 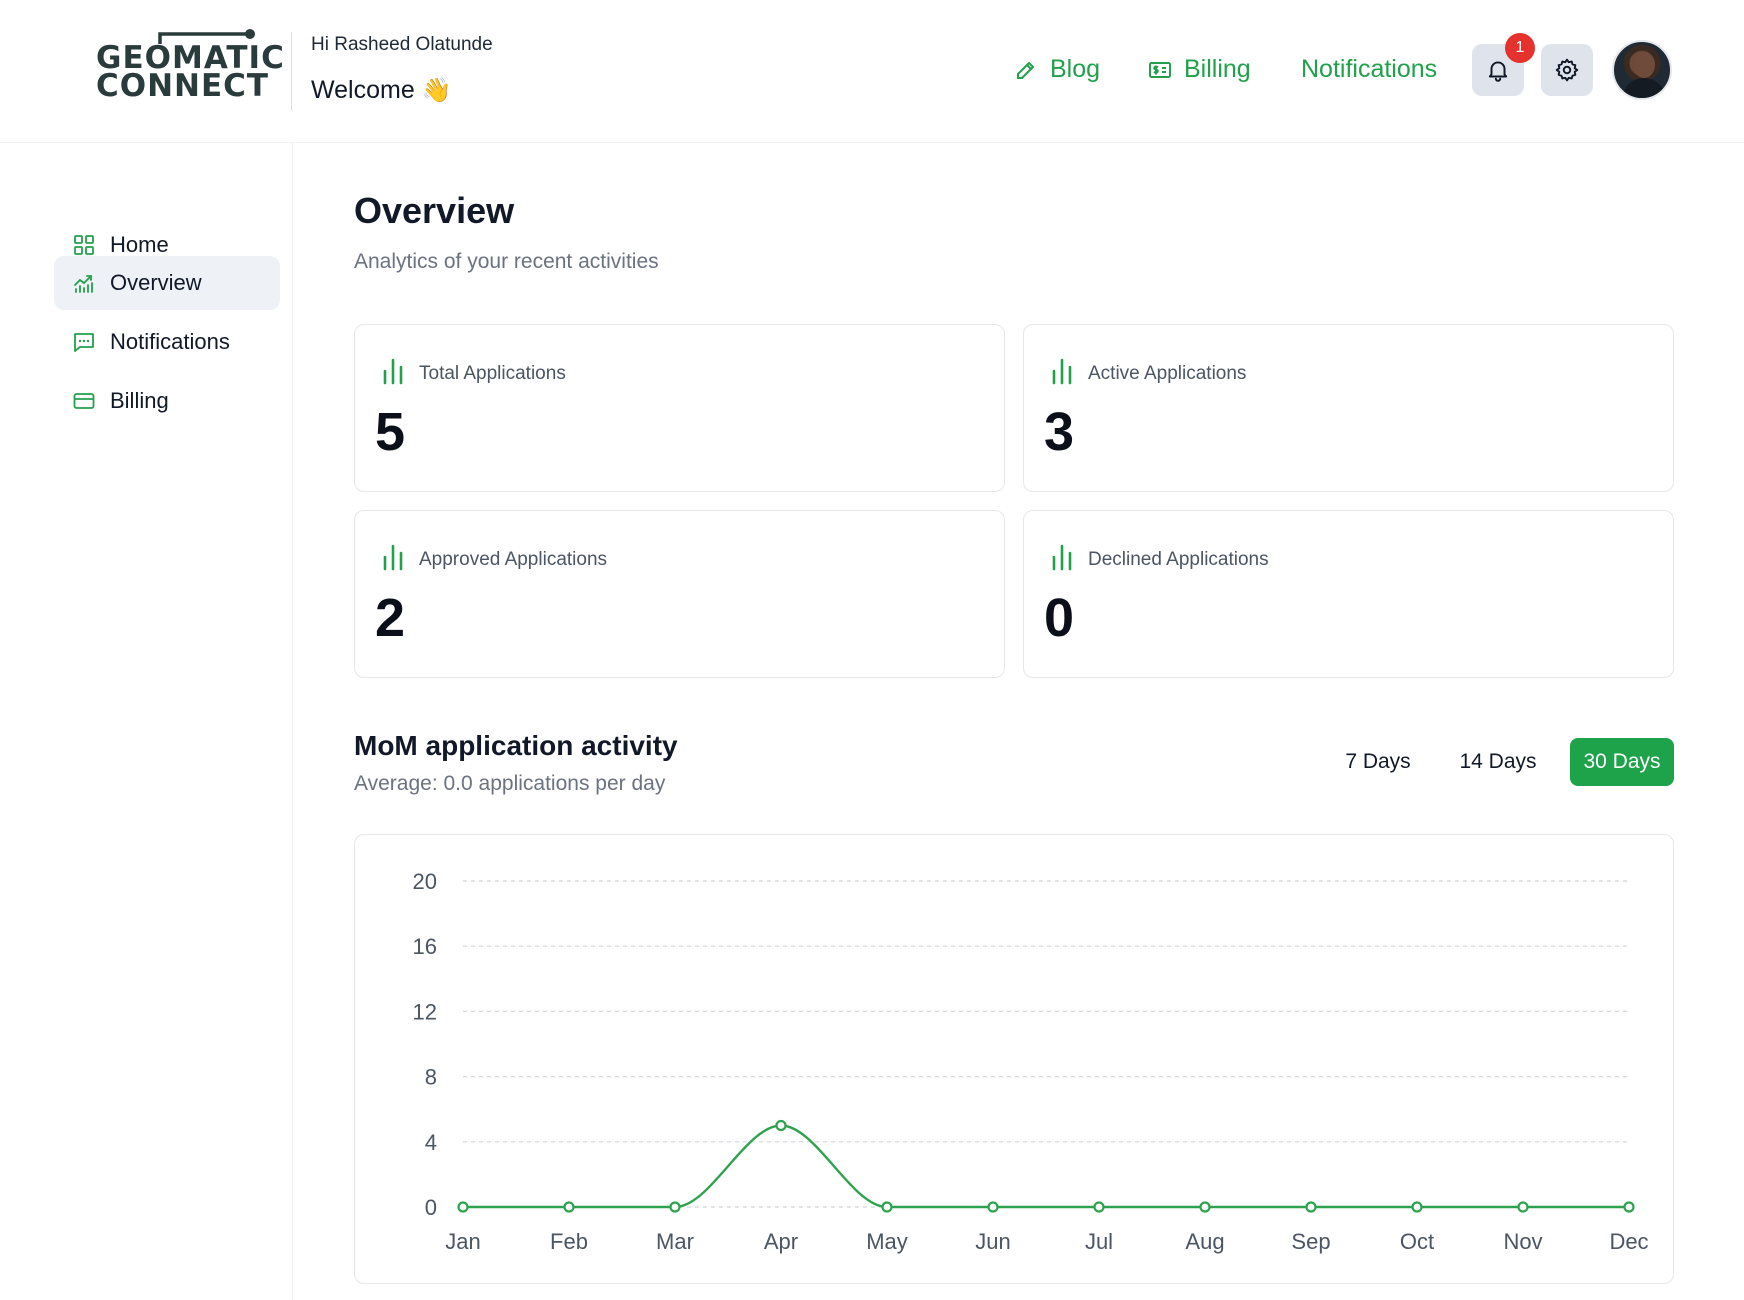 I want to click on sidebar-item-billing: Billing, so click(x=167, y=401).